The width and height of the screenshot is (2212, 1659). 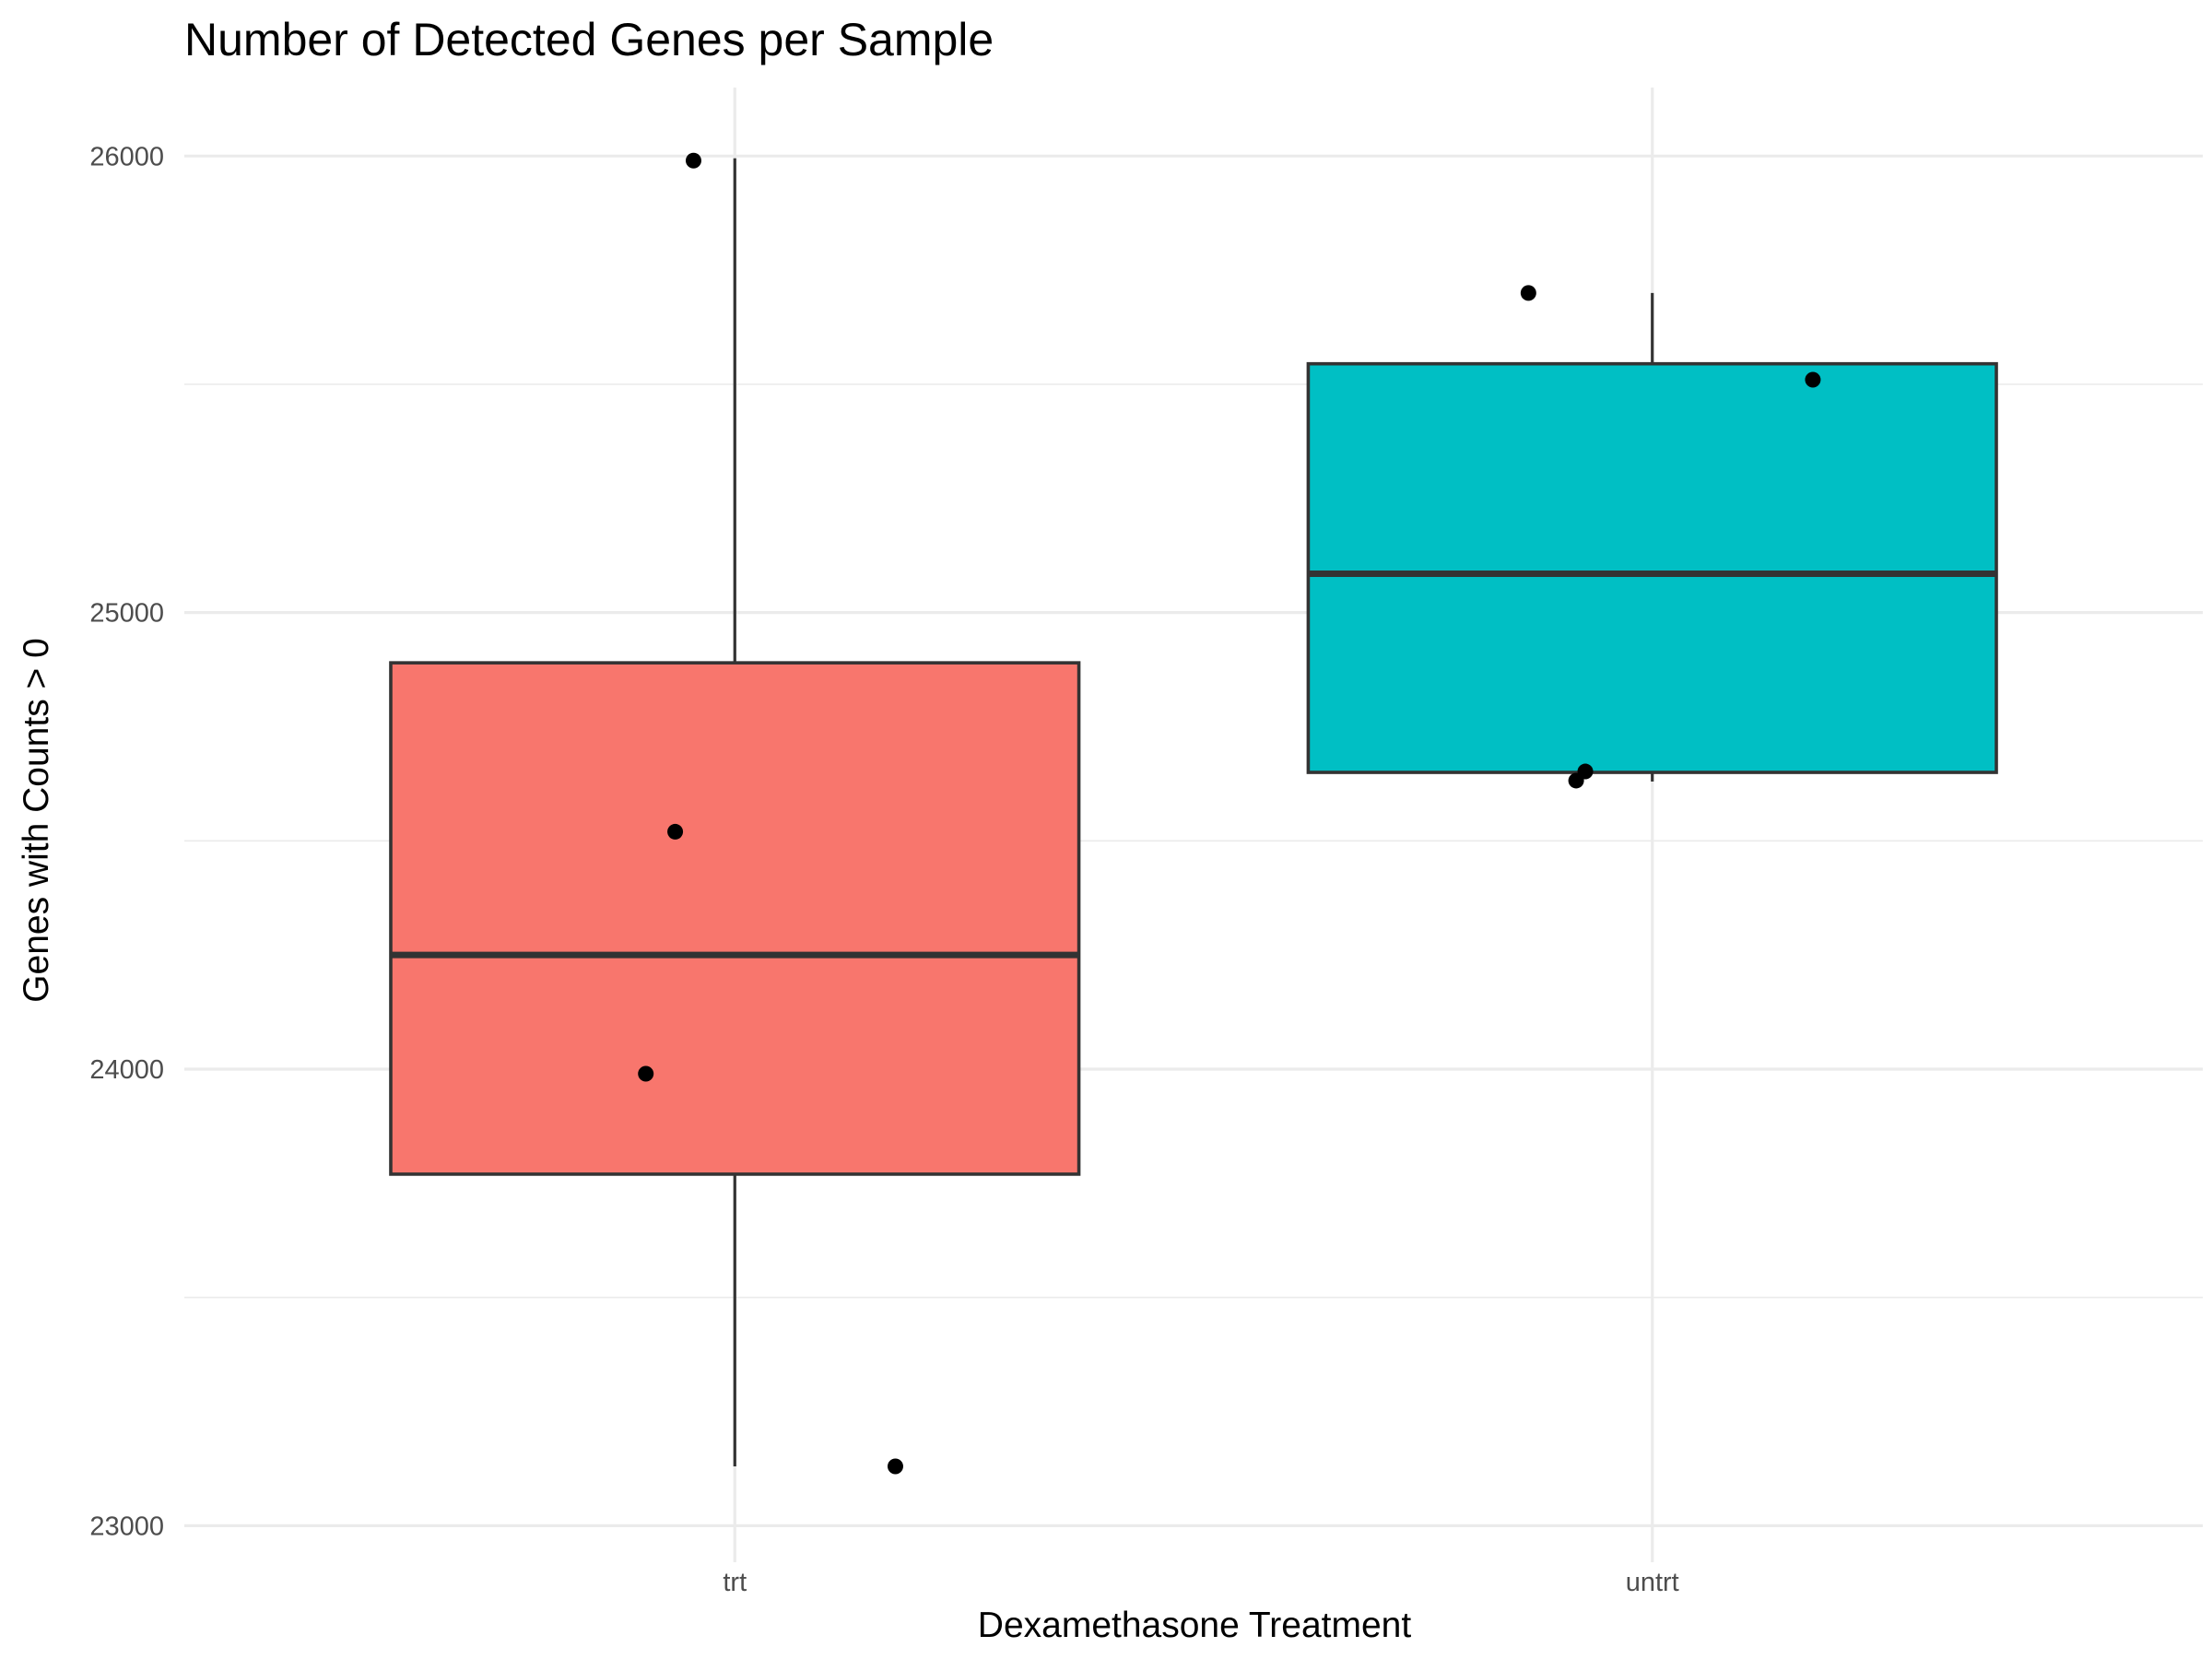 I want to click on chart-title: Number of Detected Genes per Sample, so click(x=589, y=39).